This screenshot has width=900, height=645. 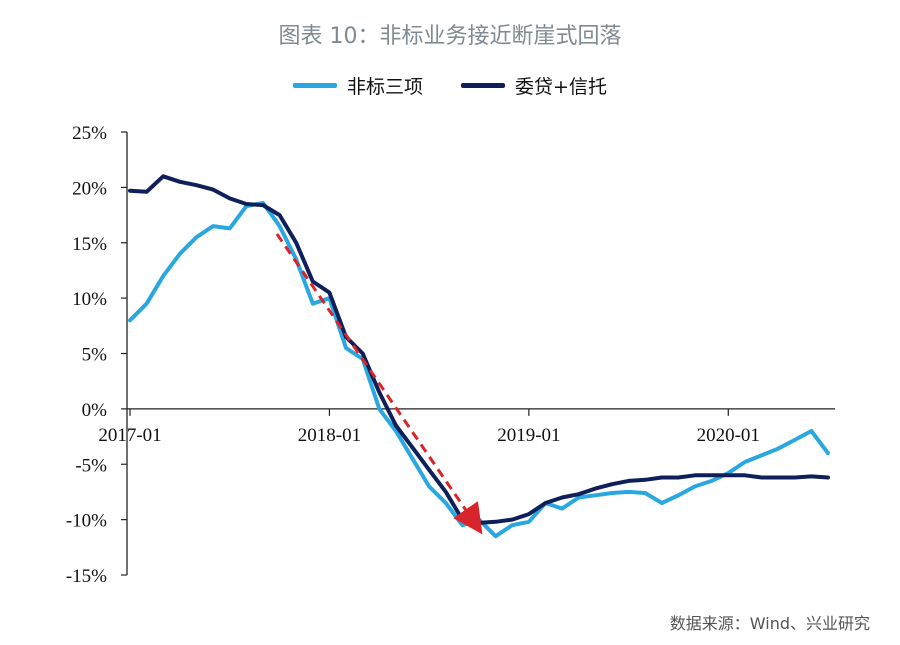 What do you see at coordinates (86, 521) in the screenshot?
I see `y-tick-label: -10%` at bounding box center [86, 521].